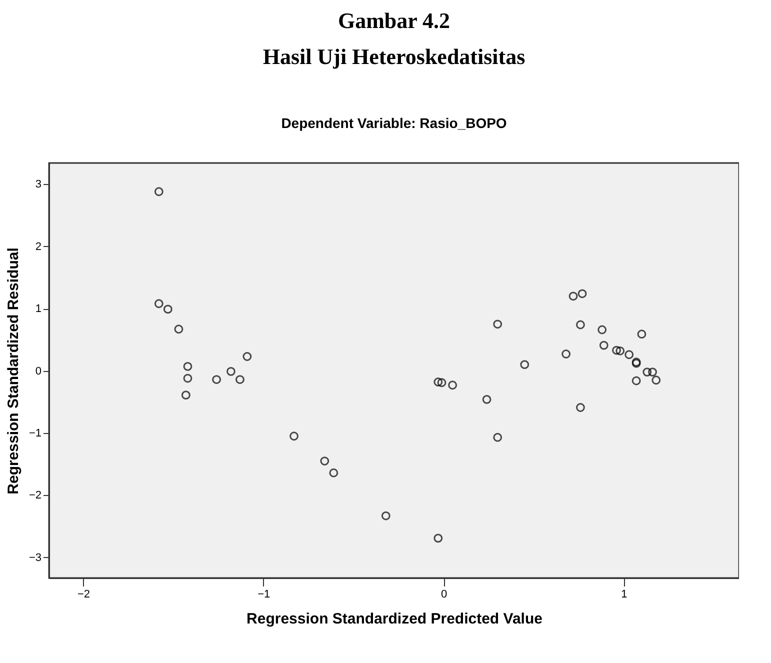 This screenshot has height=663, width=771. I want to click on text: Dependent Variable: Rasio_BOPO, so click(394, 123).